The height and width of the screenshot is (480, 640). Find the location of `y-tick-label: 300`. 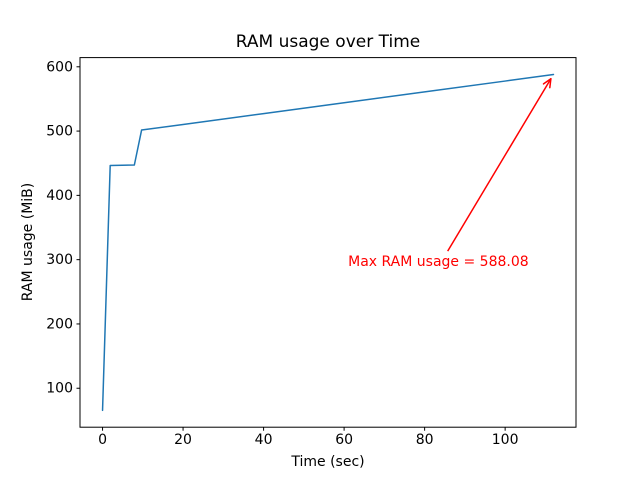

y-tick-label: 300 is located at coordinates (59, 260).